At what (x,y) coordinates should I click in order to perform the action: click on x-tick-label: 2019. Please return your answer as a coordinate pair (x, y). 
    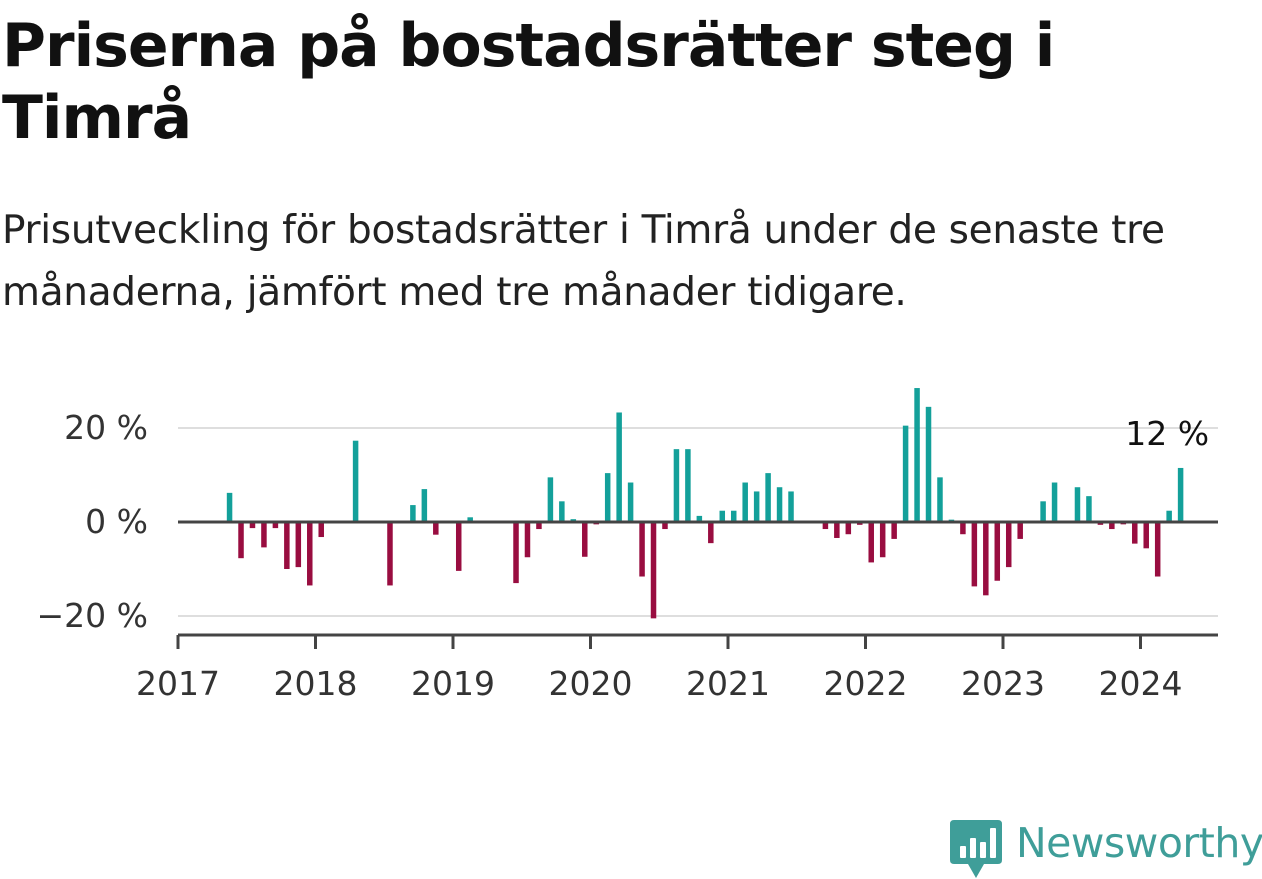
    Looking at the image, I should click on (453, 683).